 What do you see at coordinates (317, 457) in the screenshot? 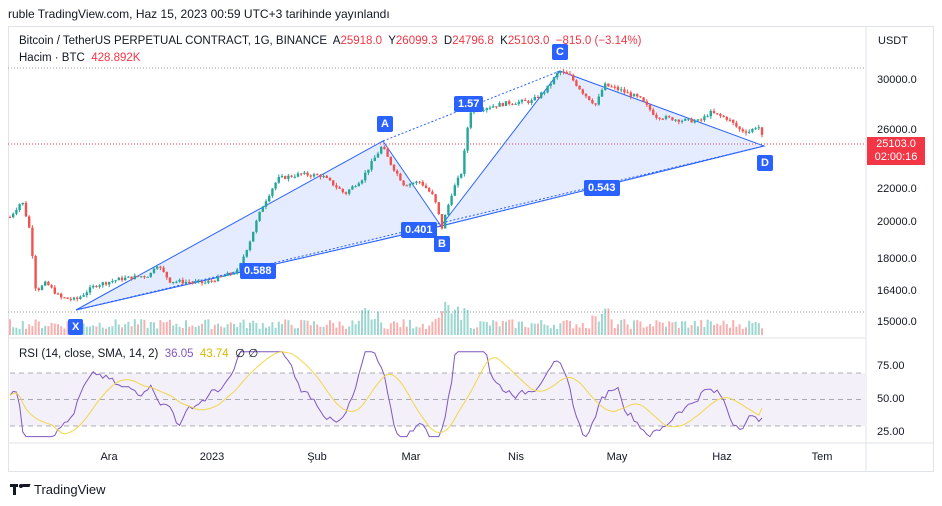
I see `time-tick: Şub` at bounding box center [317, 457].